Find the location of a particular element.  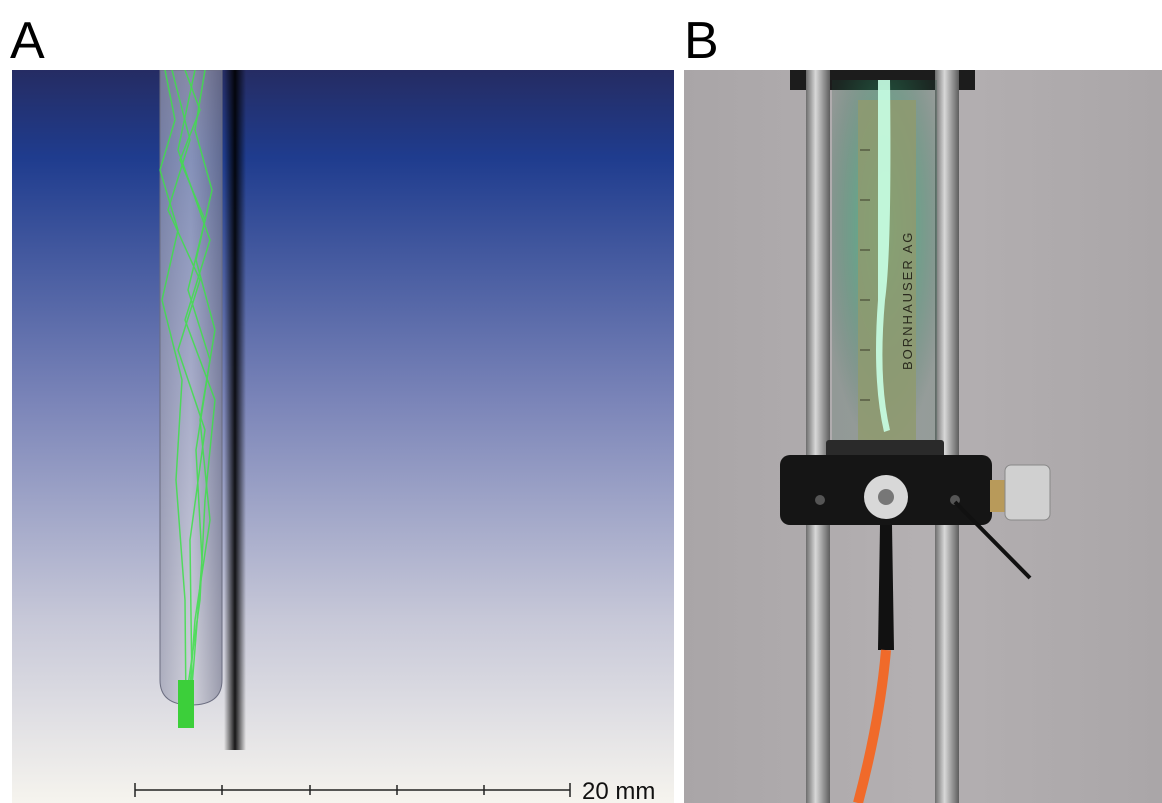

panel-label: B is located at coordinates (701, 41).